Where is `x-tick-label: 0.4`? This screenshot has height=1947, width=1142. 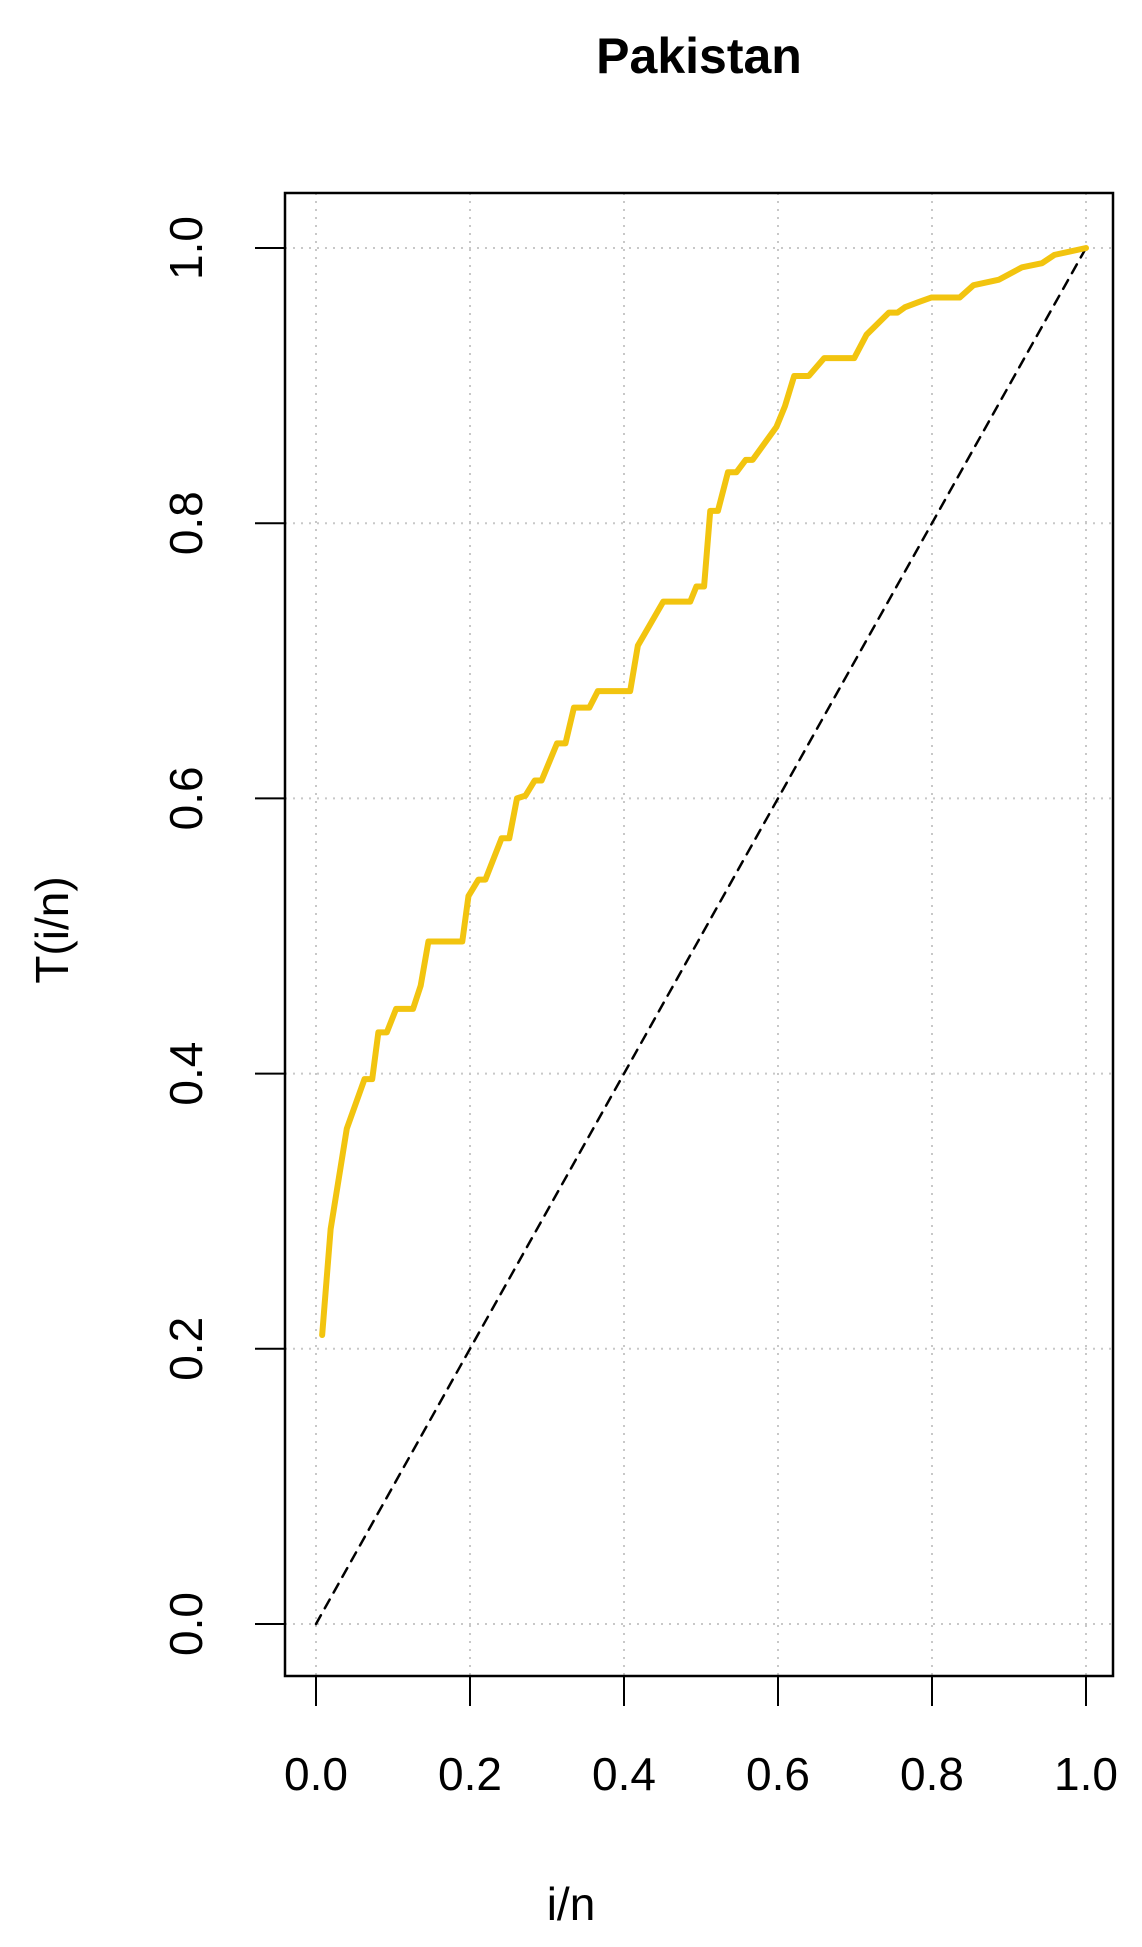
x-tick-label: 0.4 is located at coordinates (624, 1774).